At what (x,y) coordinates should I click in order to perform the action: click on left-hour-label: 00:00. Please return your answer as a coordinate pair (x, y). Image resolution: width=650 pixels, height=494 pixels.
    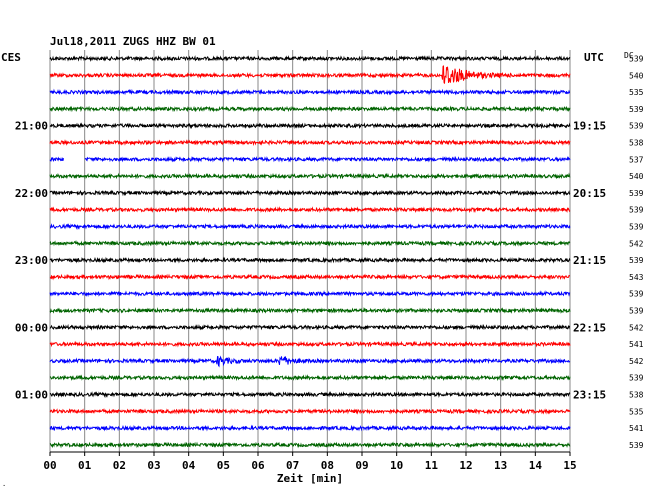
    Looking at the image, I should click on (31, 327).